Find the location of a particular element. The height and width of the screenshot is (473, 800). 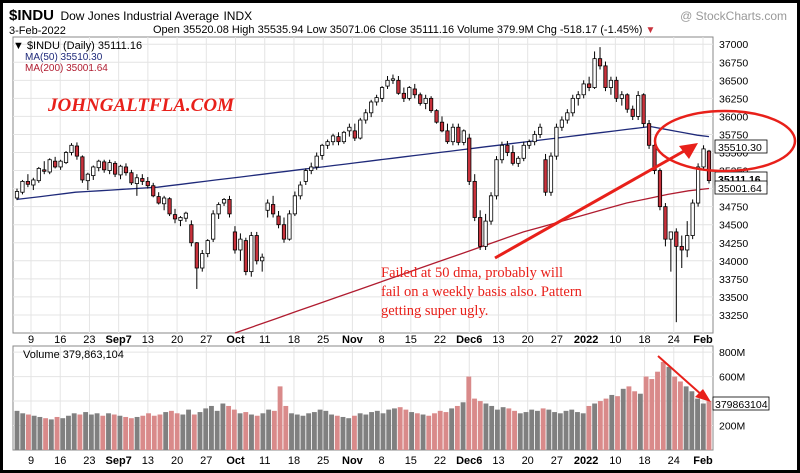

volume-badge: 379863104 is located at coordinates (741, 405).